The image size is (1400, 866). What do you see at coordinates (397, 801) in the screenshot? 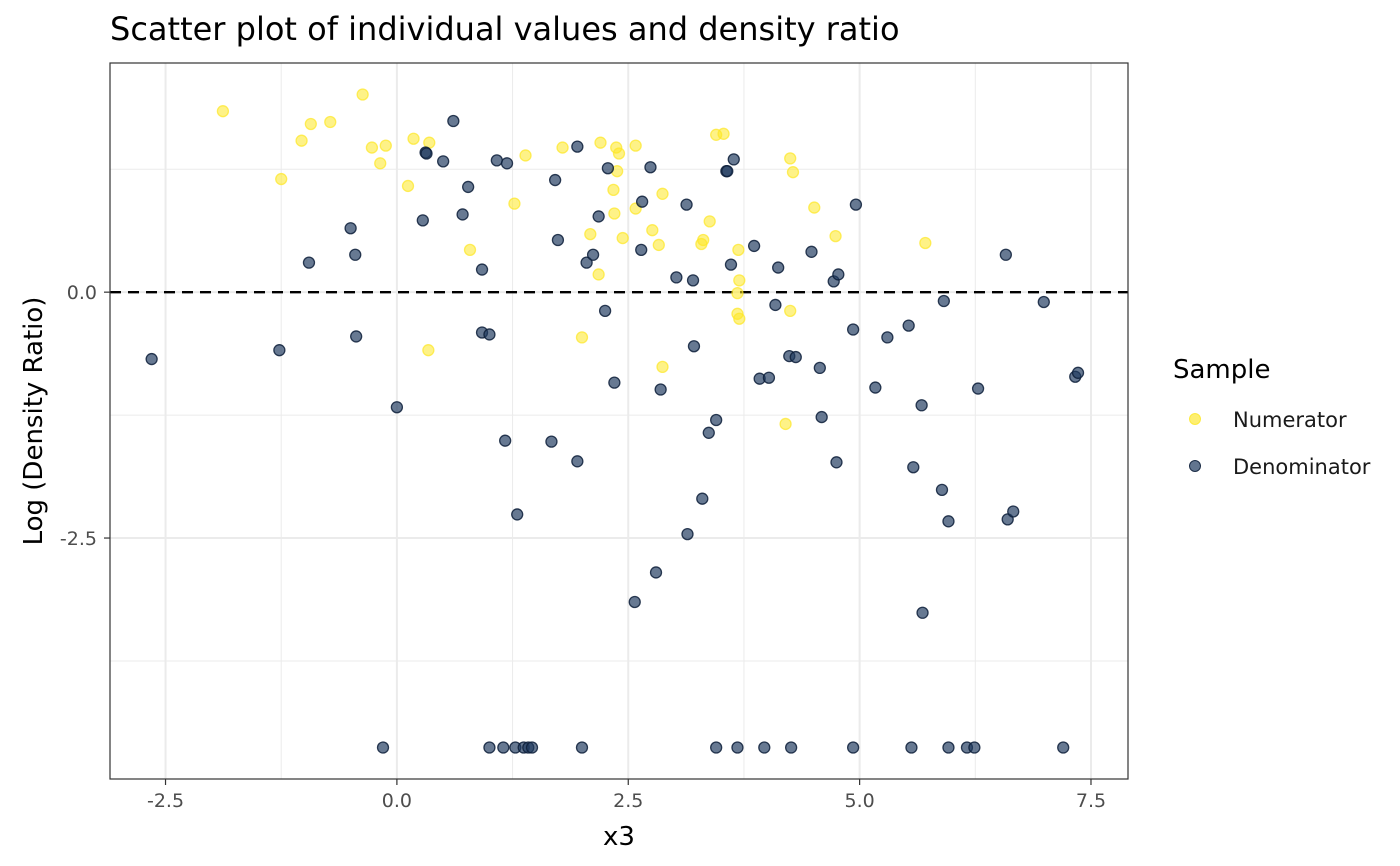
I see `x-tick-label: 0.0` at bounding box center [397, 801].